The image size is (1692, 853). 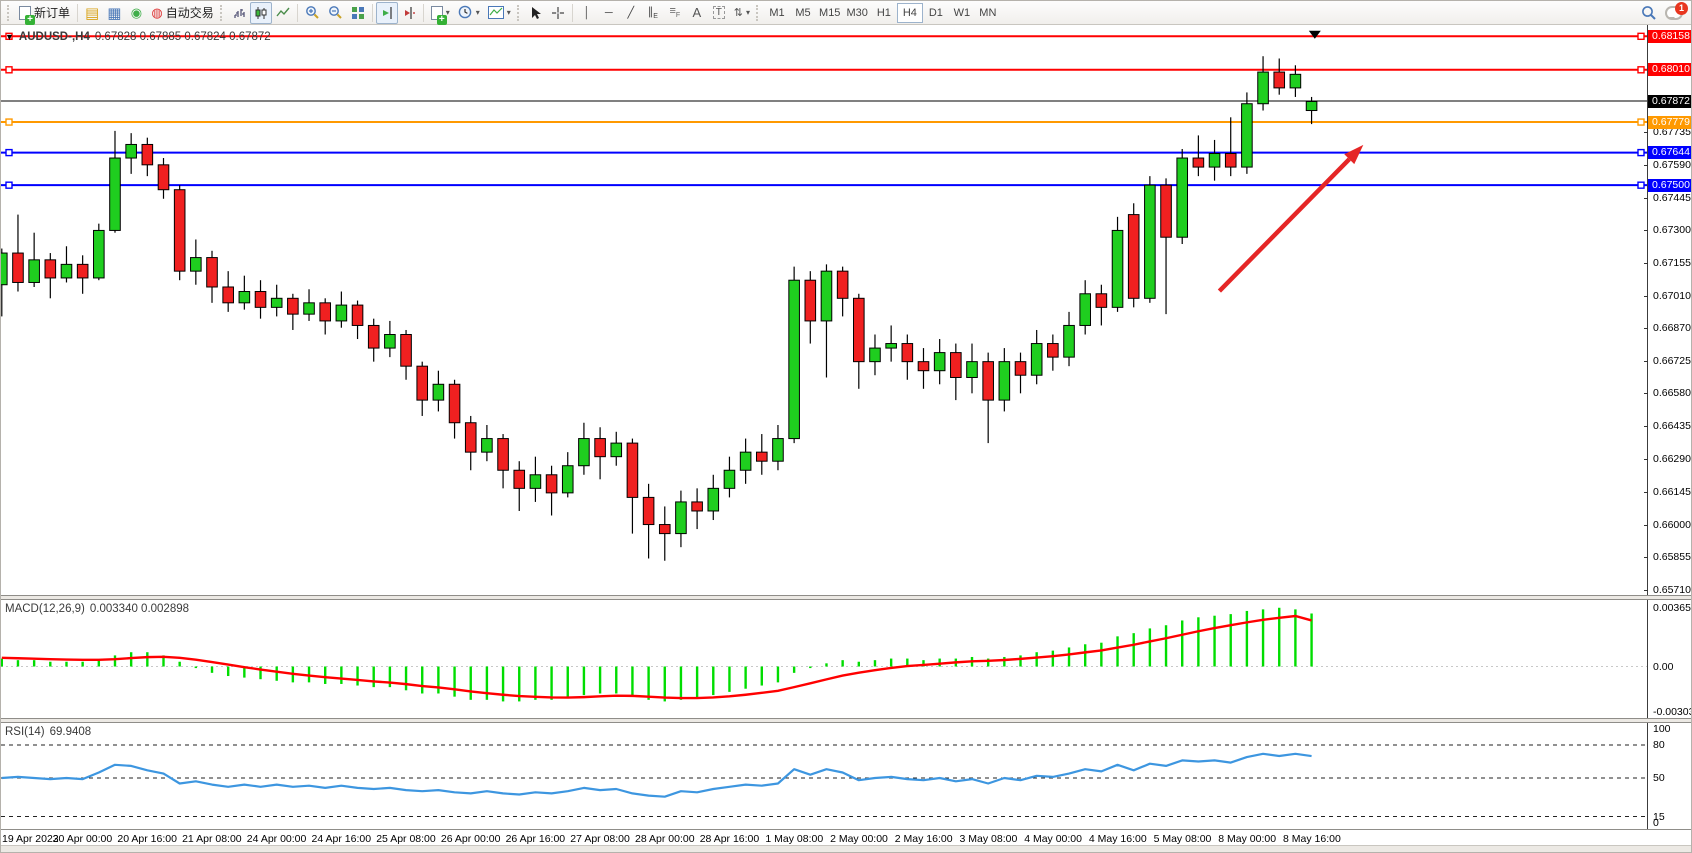 I want to click on rsi-tick-label: 0, so click(x=1656, y=823).